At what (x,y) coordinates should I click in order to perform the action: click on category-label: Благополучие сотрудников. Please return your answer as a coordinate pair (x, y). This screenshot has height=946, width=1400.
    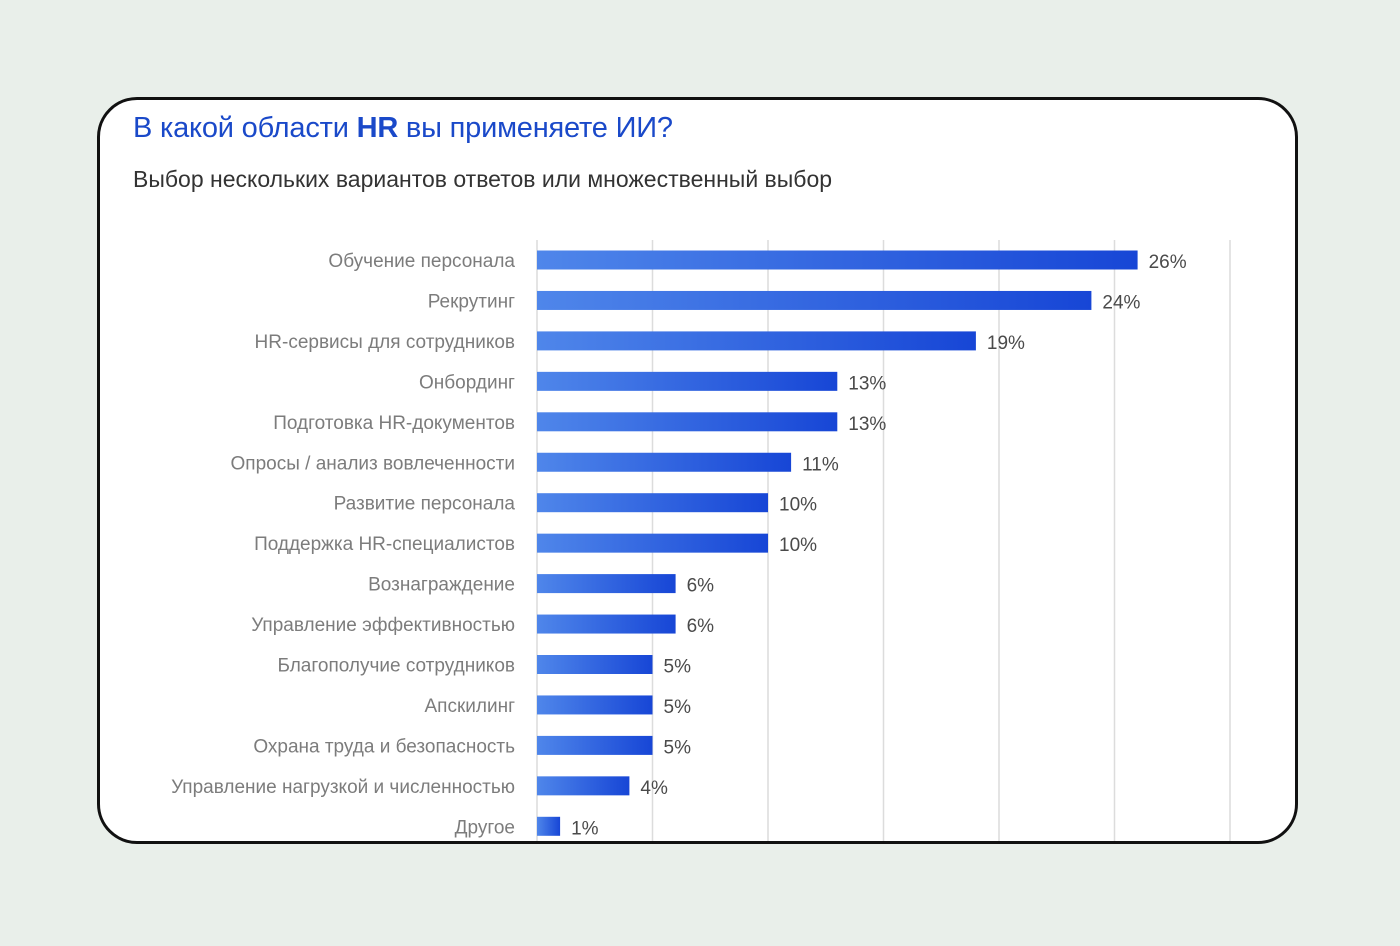
    Looking at the image, I should click on (396, 666).